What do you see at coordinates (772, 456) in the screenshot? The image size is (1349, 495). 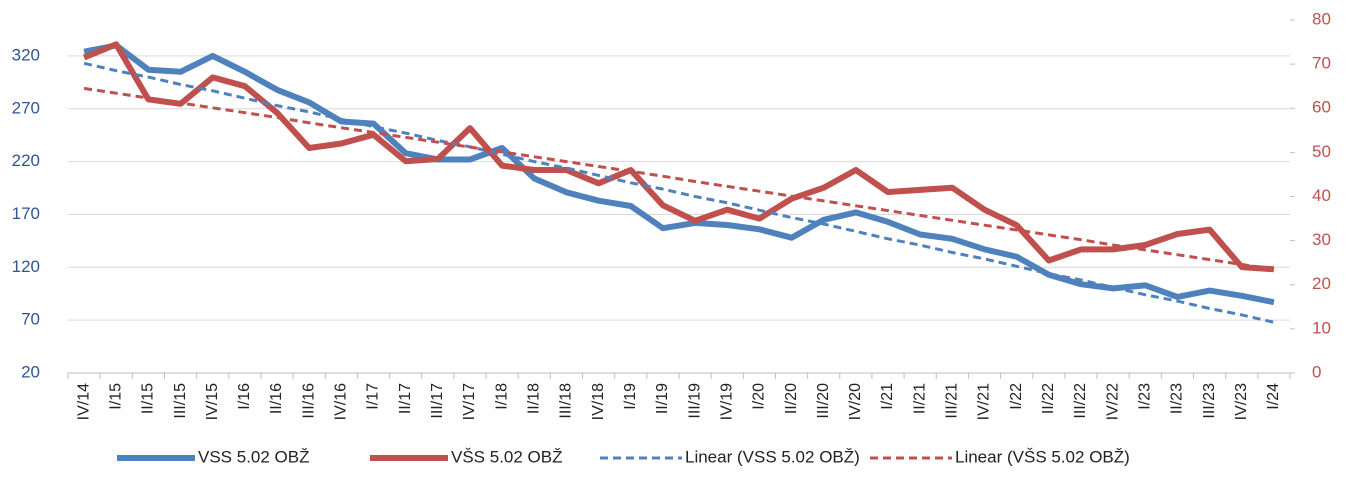 I see `legend-label: Linear (VSS 5.02 OBŽ)` at bounding box center [772, 456].